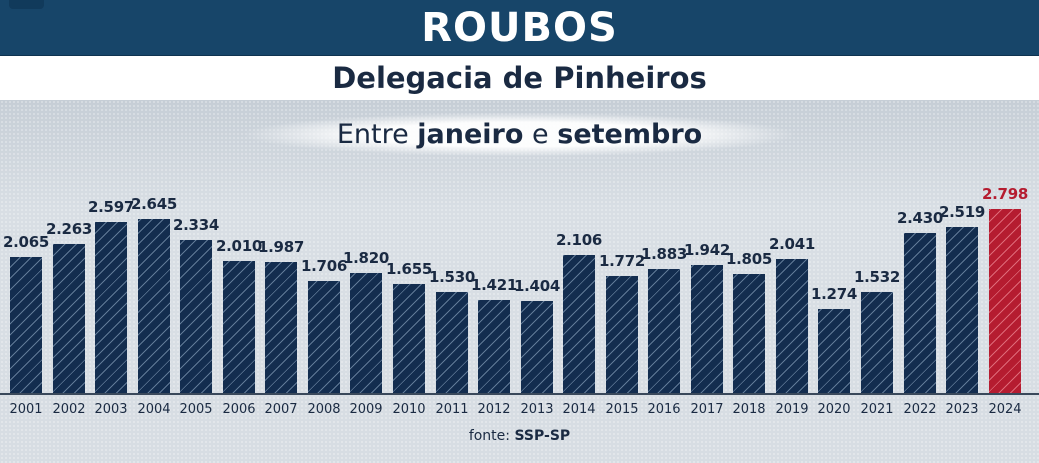  What do you see at coordinates (26, 409) in the screenshot?
I see `x-tick-label: 2001` at bounding box center [26, 409].